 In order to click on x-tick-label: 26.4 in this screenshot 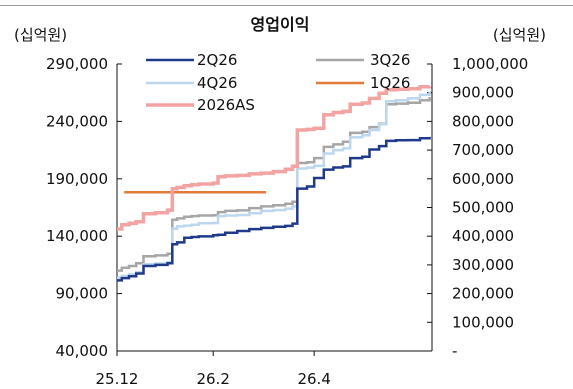, I will do `click(313, 379)`.